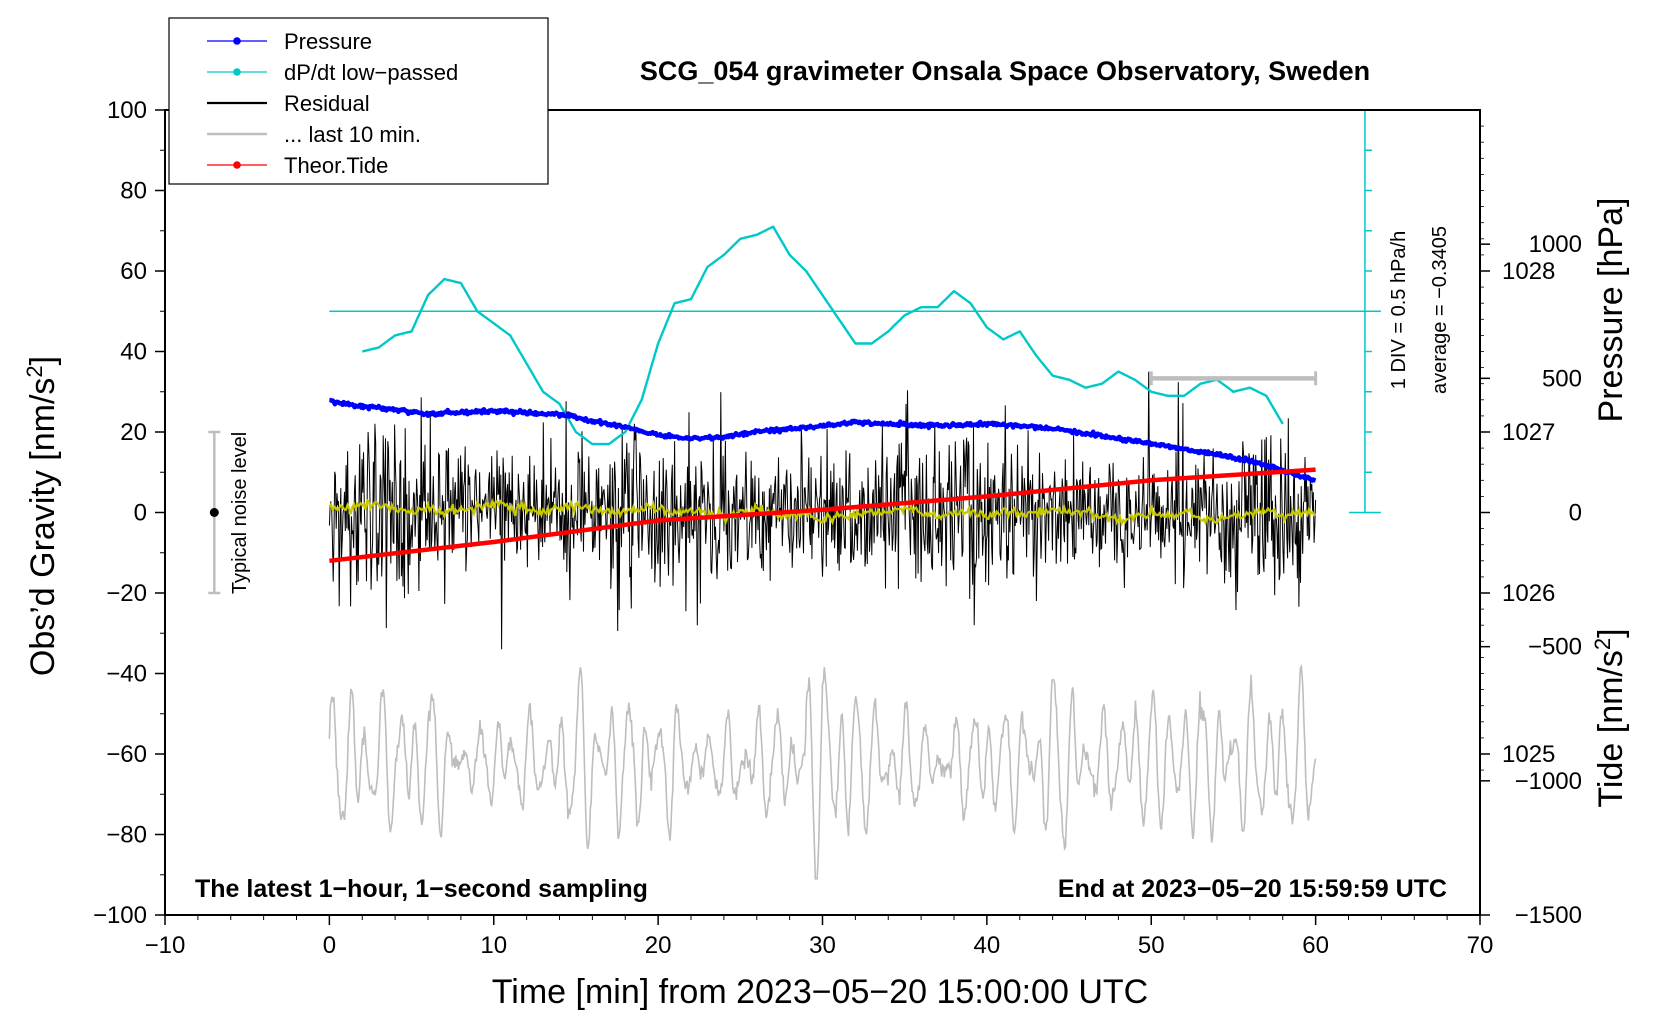 The width and height of the screenshot is (1660, 1020). What do you see at coordinates (1315, 945) in the screenshot?
I see `x-tick-label: 60` at bounding box center [1315, 945].